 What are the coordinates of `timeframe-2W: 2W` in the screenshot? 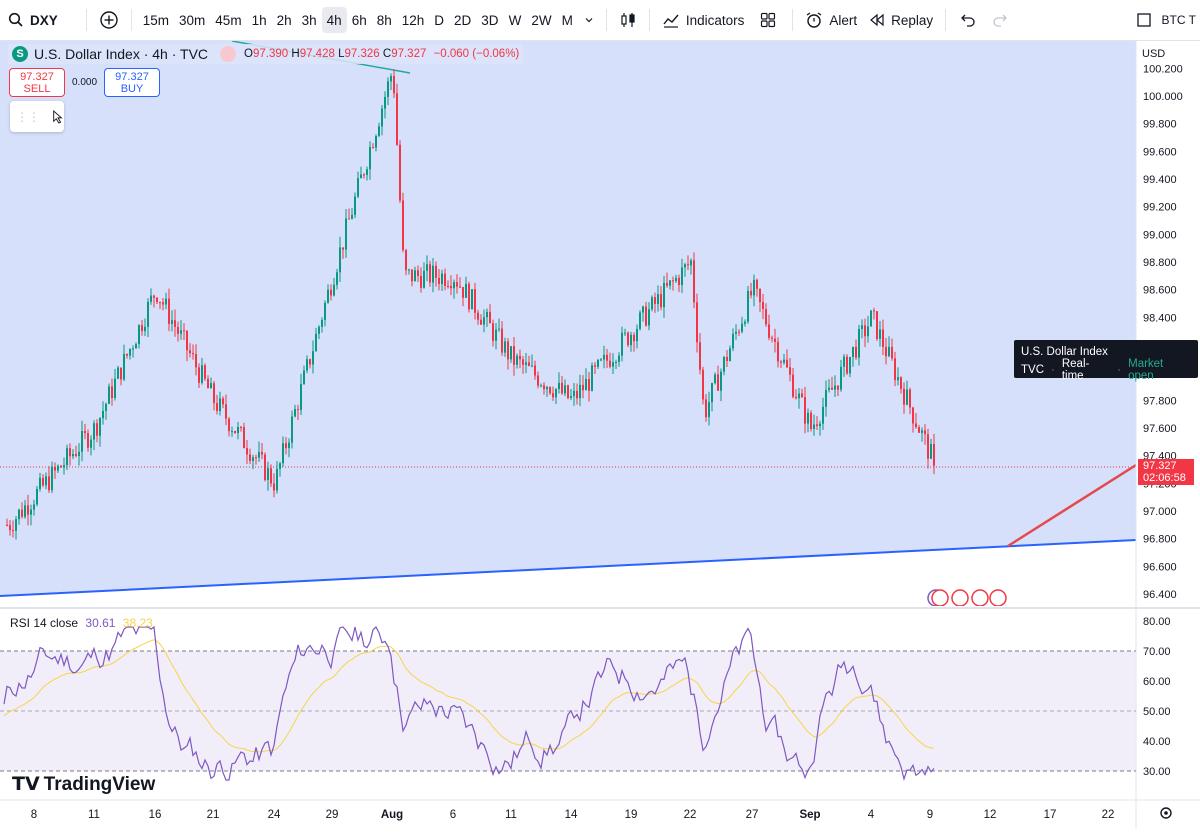 It's located at (541, 20).